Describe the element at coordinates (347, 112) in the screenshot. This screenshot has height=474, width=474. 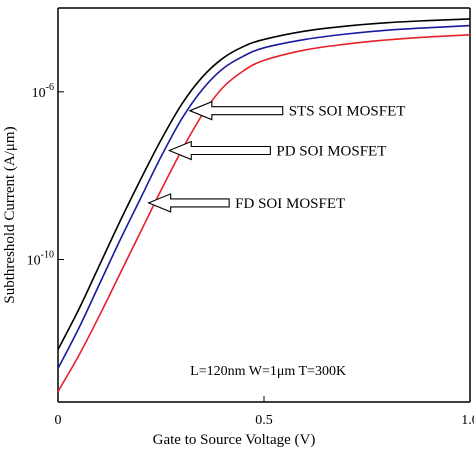
I see `annotation-label-sts-soi-mosfet: STS SOI MOSFET` at that location.